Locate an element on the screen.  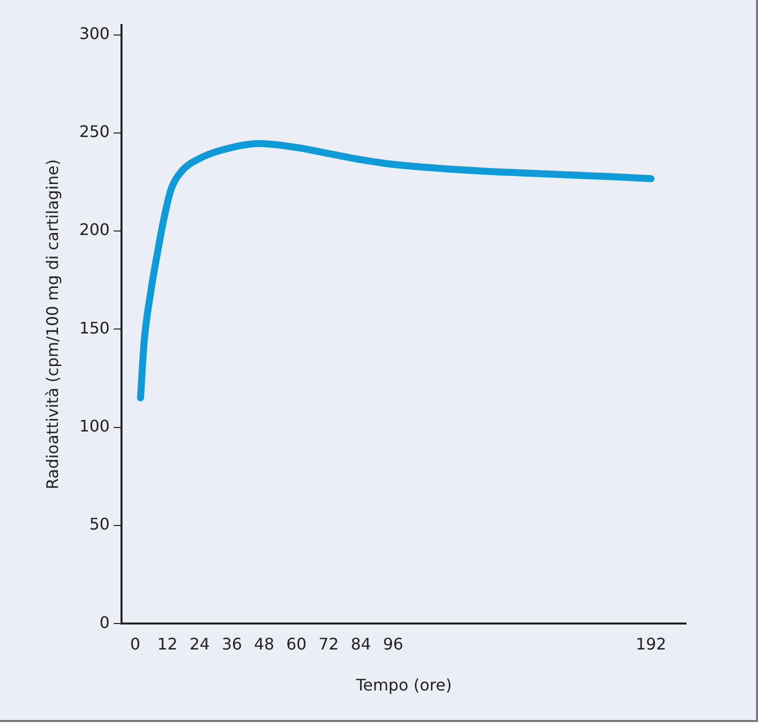
x-tick-label: 84 is located at coordinates (361, 644).